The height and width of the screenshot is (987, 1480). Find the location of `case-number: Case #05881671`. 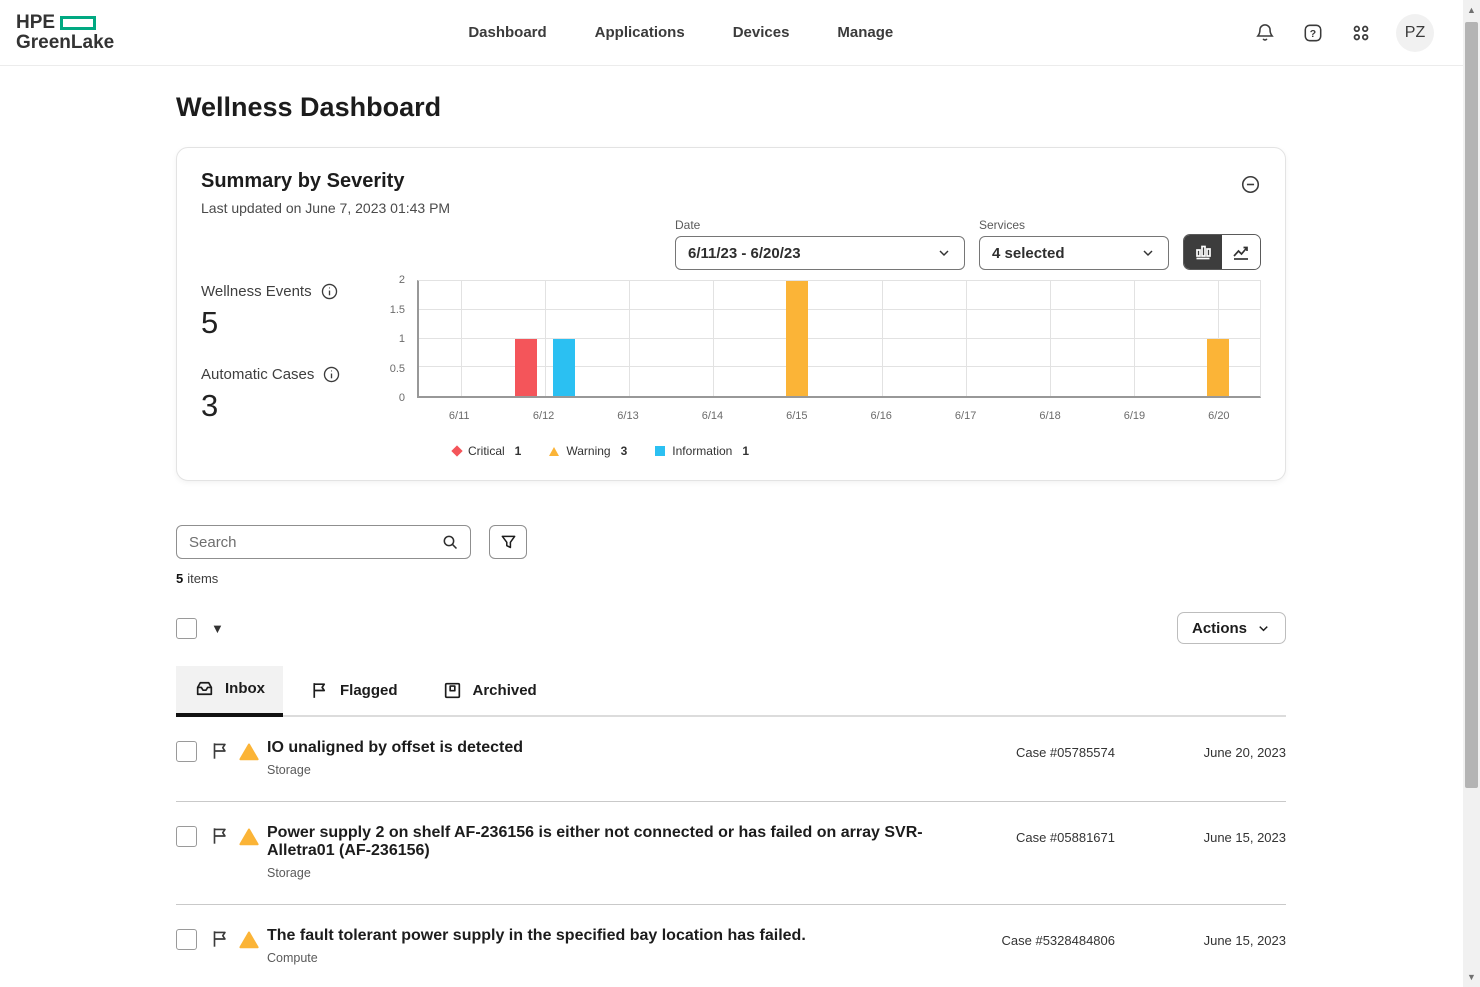

case-number: Case #05881671 is located at coordinates (1065, 837).